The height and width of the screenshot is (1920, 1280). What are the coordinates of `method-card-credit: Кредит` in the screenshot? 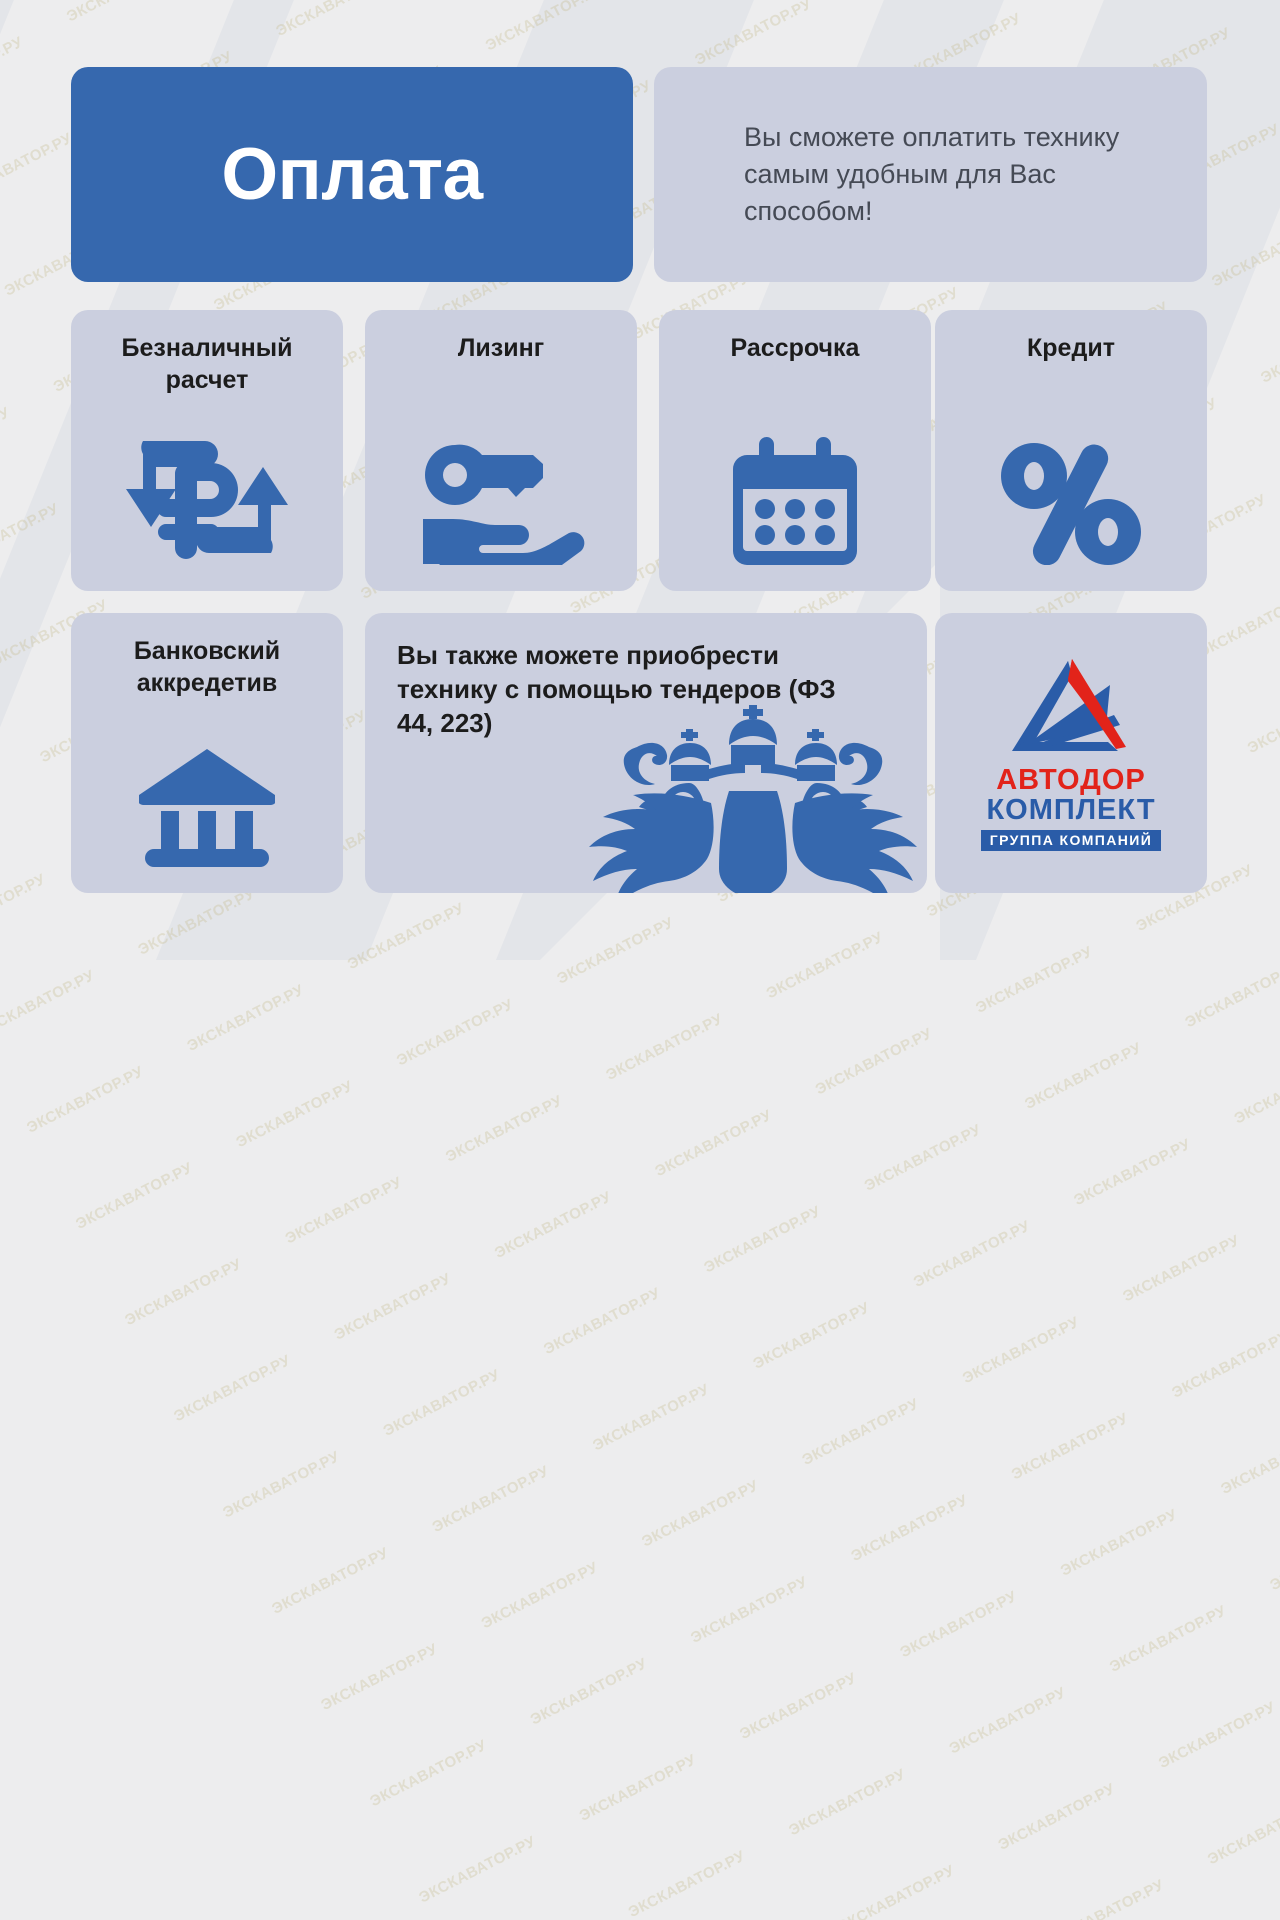 It's located at (1071, 450).